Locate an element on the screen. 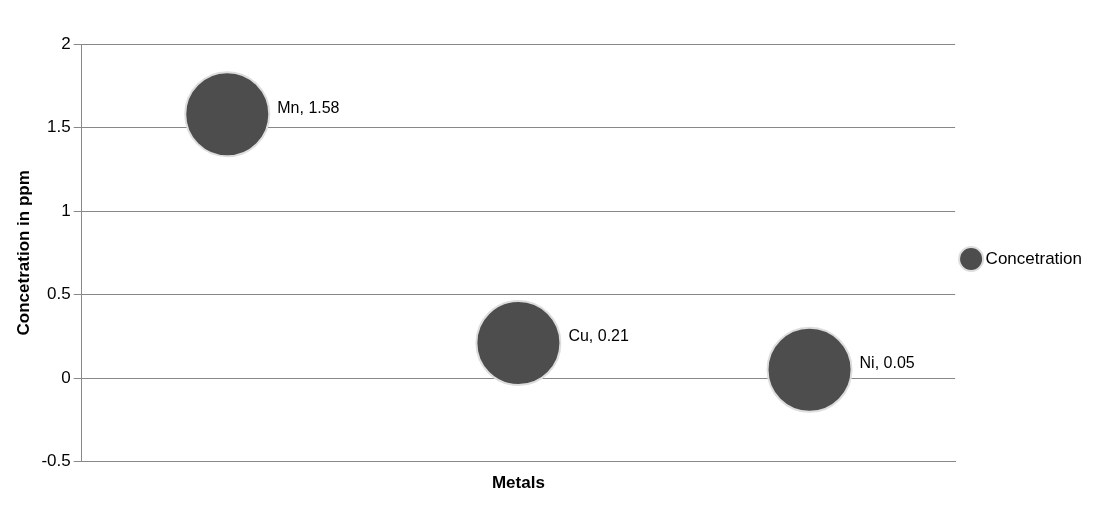  y-tick-label: 1 is located at coordinates (66, 210).